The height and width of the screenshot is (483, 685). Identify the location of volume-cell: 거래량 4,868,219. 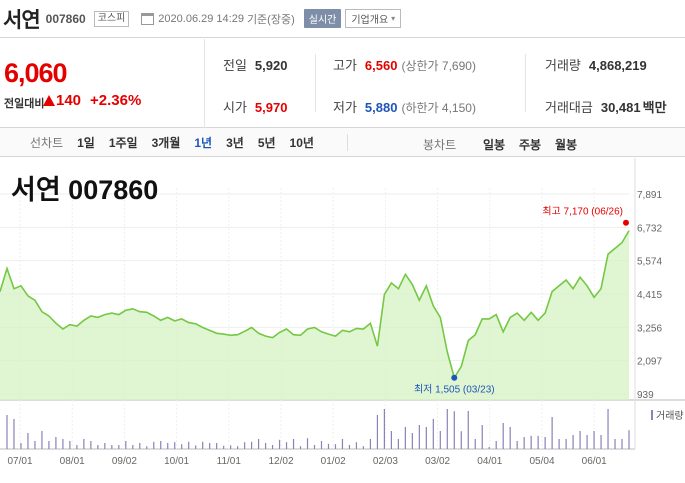
(596, 64).